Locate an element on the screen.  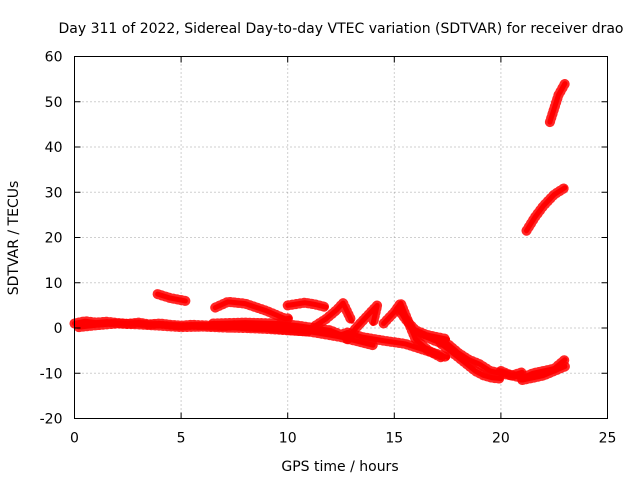
y-tick-label: 30 is located at coordinates (54, 193).